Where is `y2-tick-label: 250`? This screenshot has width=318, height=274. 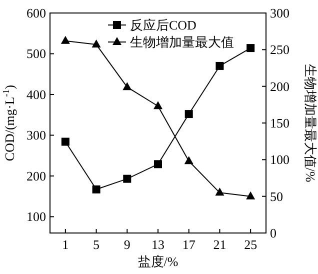
y2-tick-label: 250 is located at coordinates (280, 50).